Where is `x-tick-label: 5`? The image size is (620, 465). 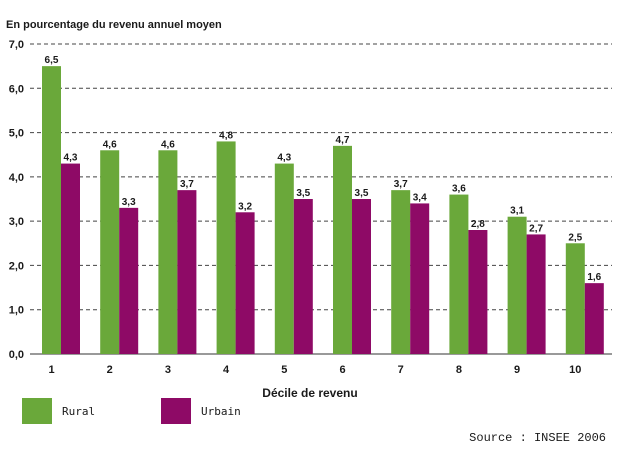 x-tick-label: 5 is located at coordinates (284, 370).